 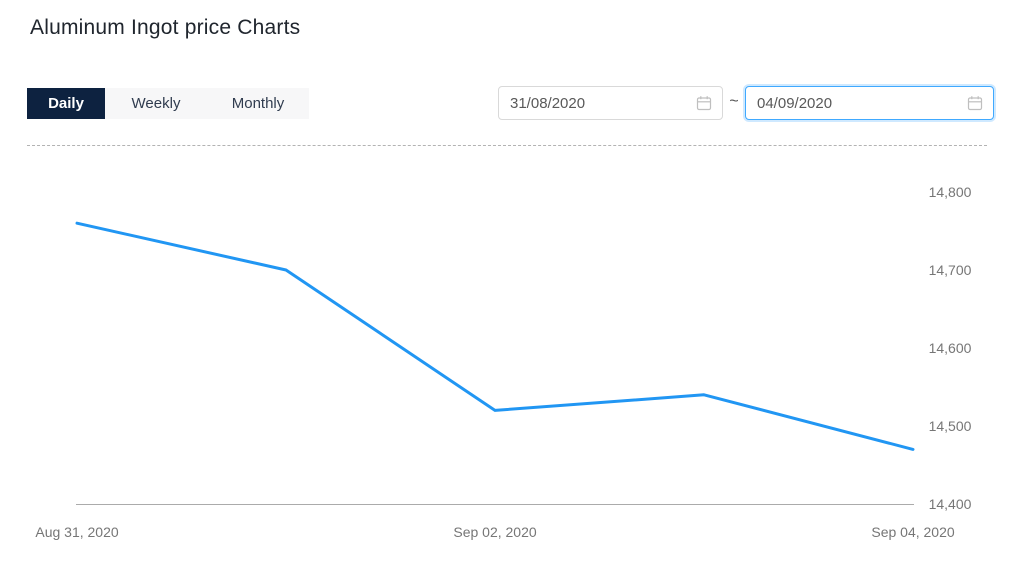 I want to click on tab-weekly: Weekly, so click(x=156, y=103).